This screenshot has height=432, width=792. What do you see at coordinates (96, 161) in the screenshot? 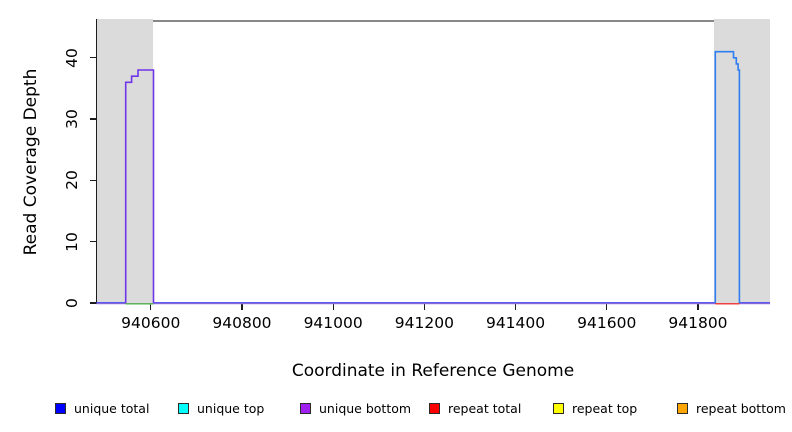
I see `y-axis-line` at bounding box center [96, 161].